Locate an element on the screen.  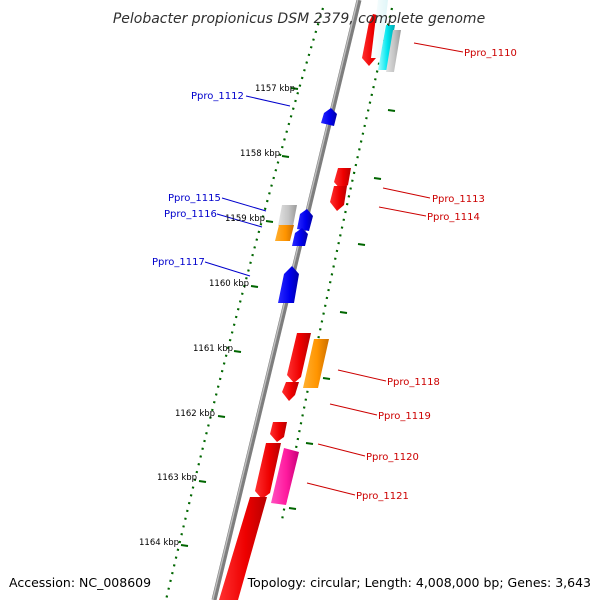
label-ppro-1116: Ppro_1116 is located at coordinates (190, 214).